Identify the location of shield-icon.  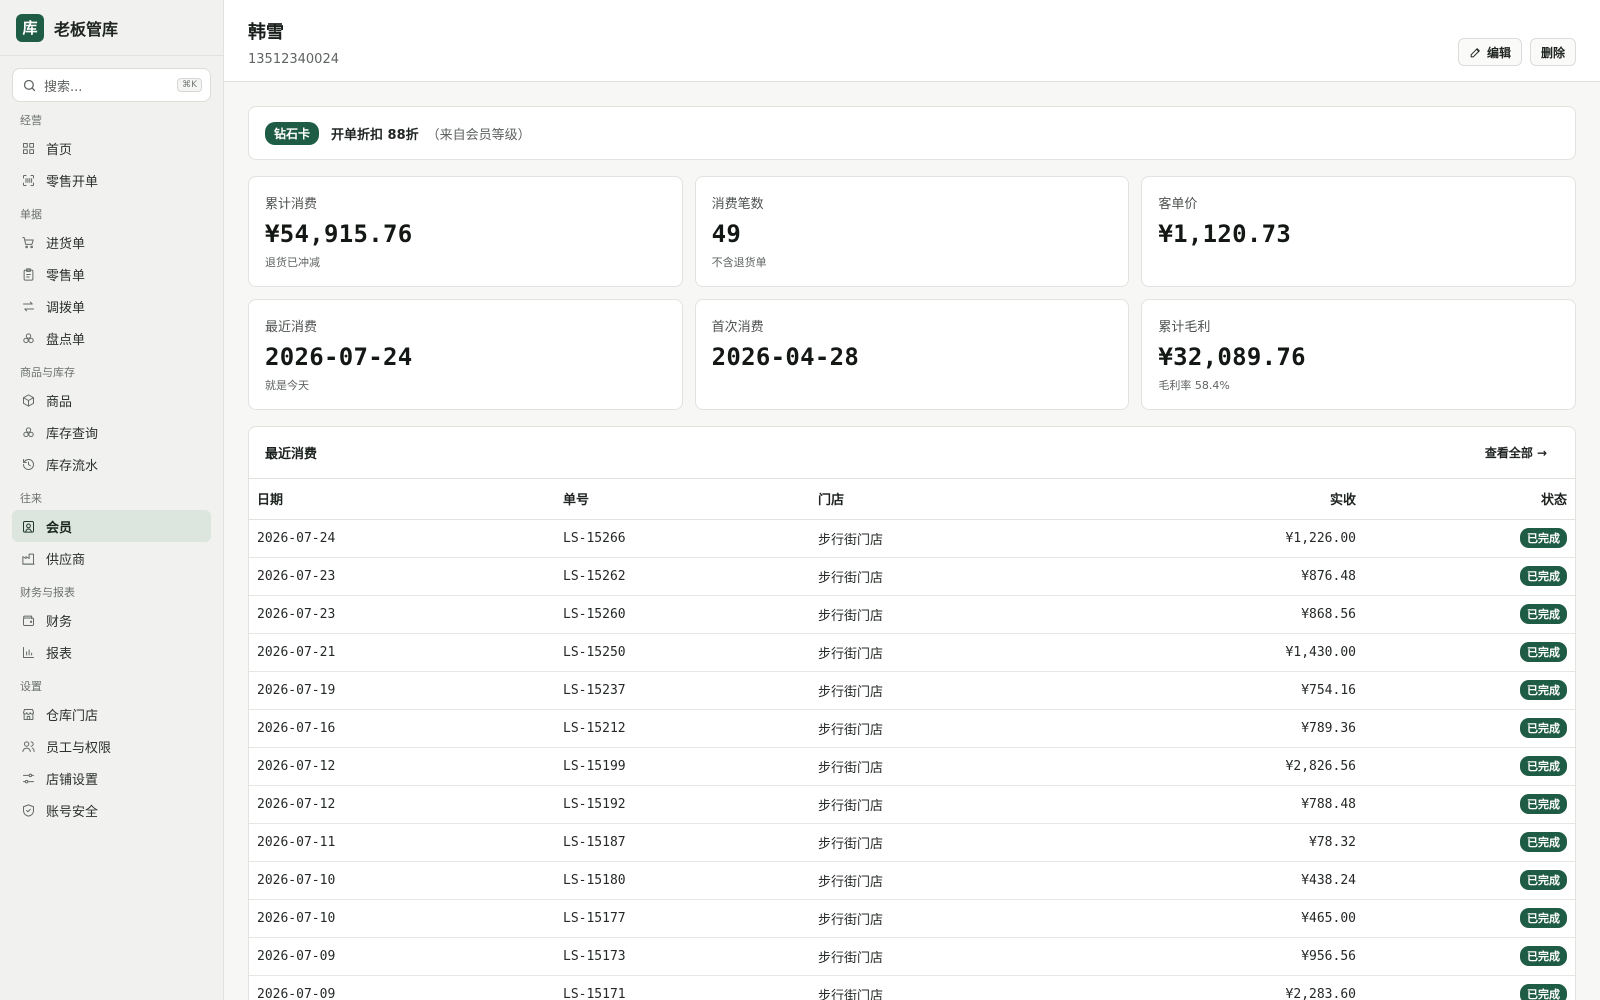
(28, 810).